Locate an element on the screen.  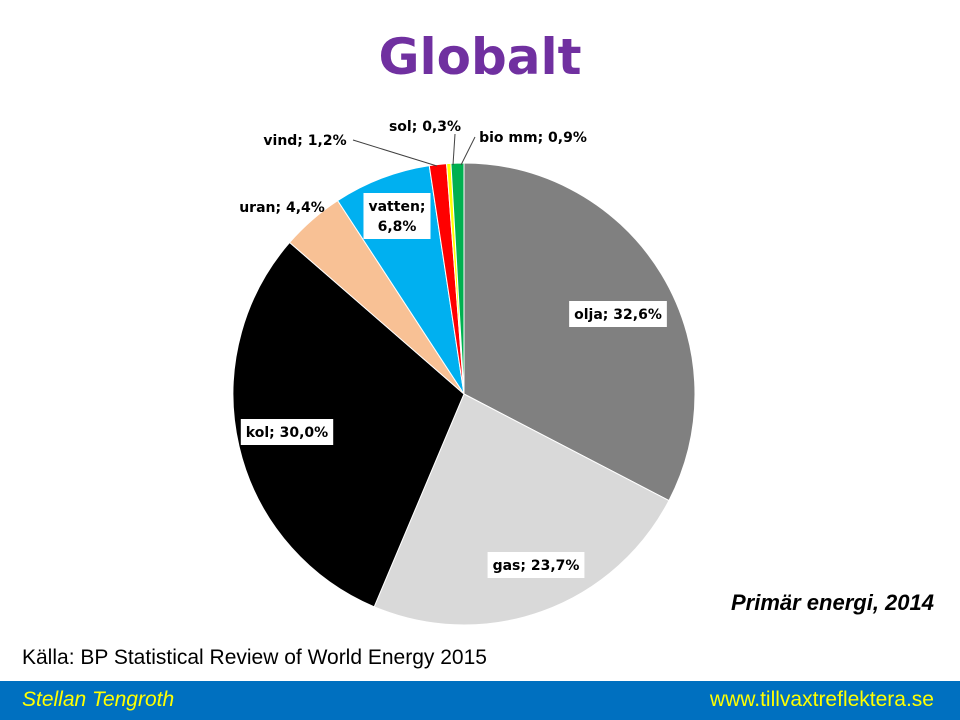
svg-text: bio mm; 0,9% is located at coordinates (533, 138).